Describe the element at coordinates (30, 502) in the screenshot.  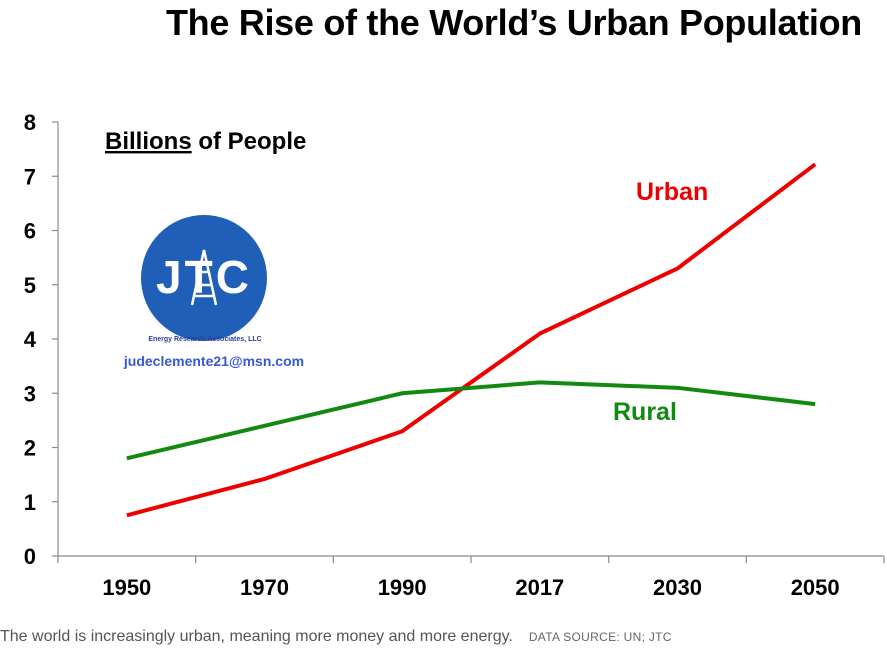
I see `y-tick-label: 1` at that location.